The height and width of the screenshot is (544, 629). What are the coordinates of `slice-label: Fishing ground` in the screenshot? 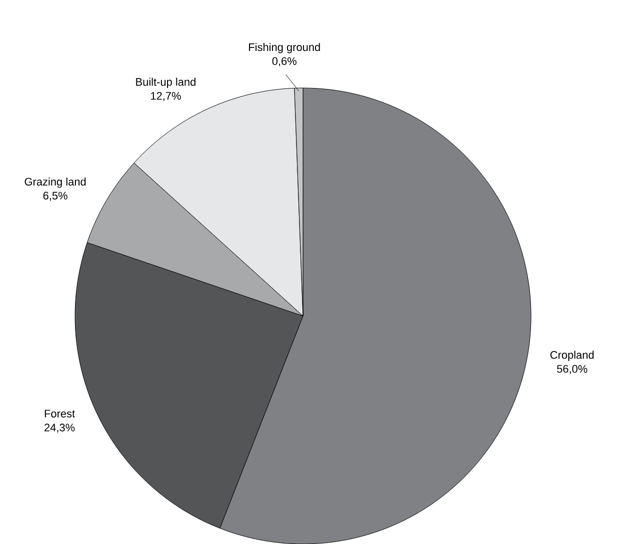 It's located at (284, 48).